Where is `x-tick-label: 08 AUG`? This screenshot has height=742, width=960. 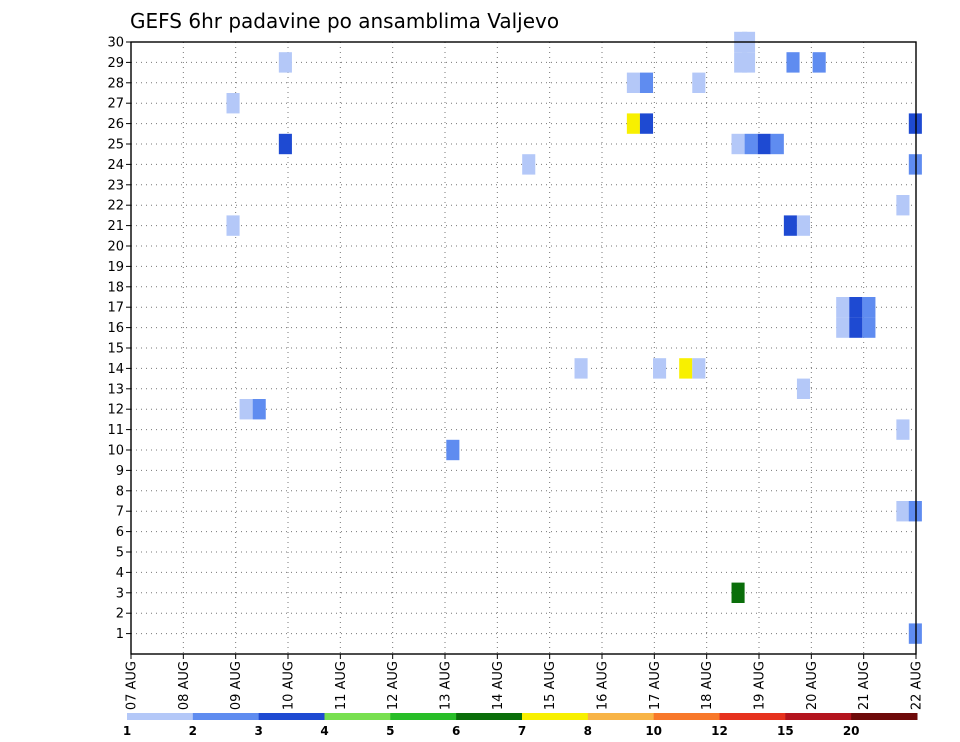 x-tick-label: 08 AUG is located at coordinates (184, 685).